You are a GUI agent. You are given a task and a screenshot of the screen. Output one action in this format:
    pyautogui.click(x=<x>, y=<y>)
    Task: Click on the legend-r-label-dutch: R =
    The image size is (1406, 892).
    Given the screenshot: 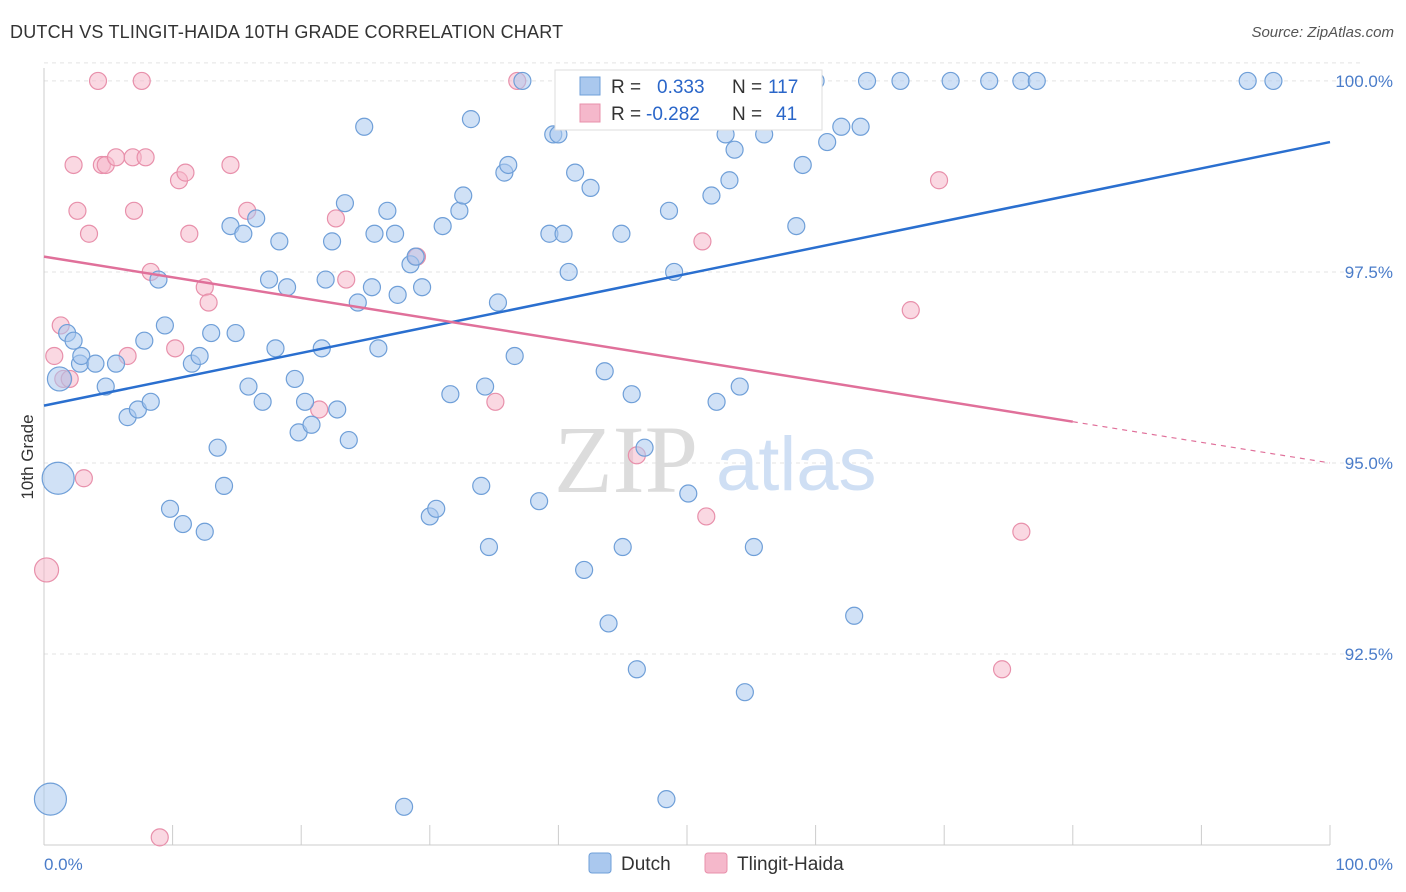 What is the action you would take?
    pyautogui.click(x=626, y=87)
    